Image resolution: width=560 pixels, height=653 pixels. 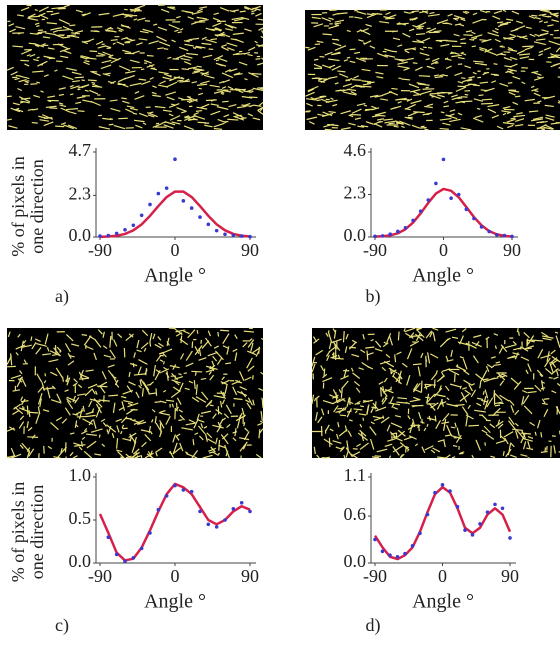 I want to click on x-tick-label: -90, so click(x=100, y=576).